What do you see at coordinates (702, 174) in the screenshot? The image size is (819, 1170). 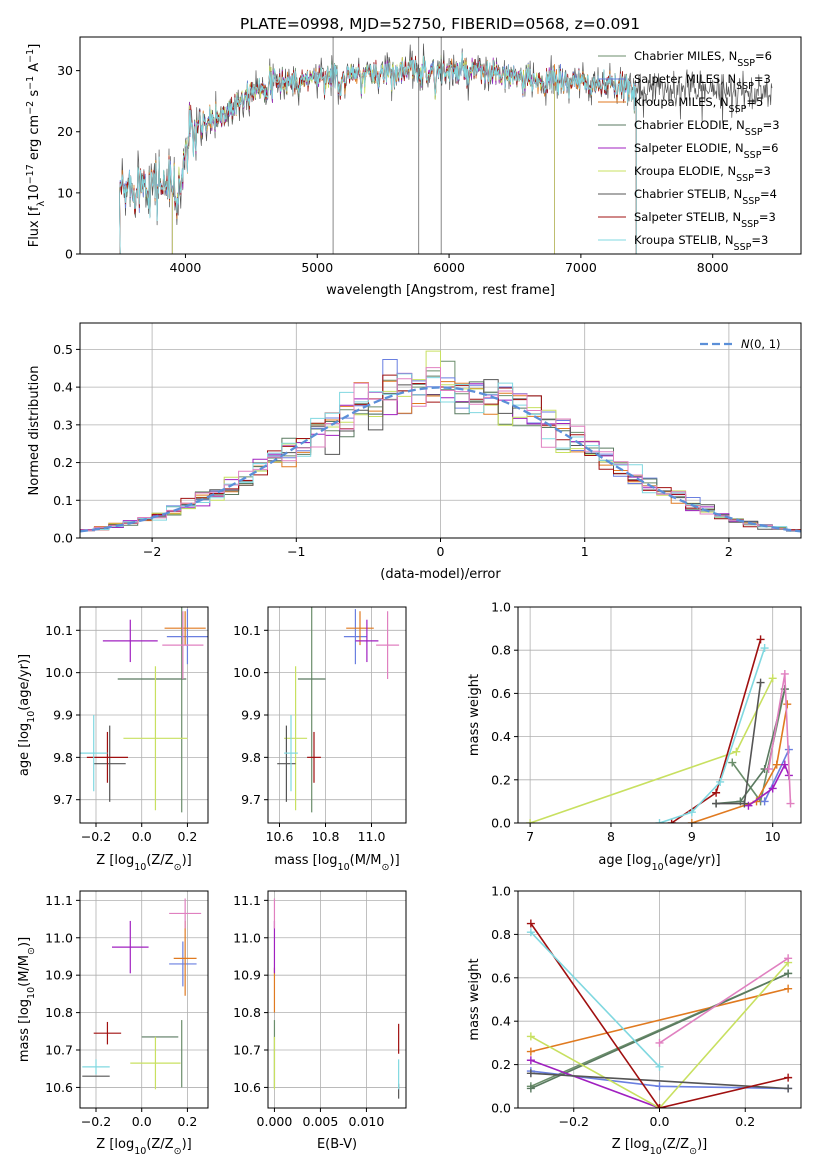 I see `legend-label: Kroupa ELODIE, NSSP=3` at bounding box center [702, 174].